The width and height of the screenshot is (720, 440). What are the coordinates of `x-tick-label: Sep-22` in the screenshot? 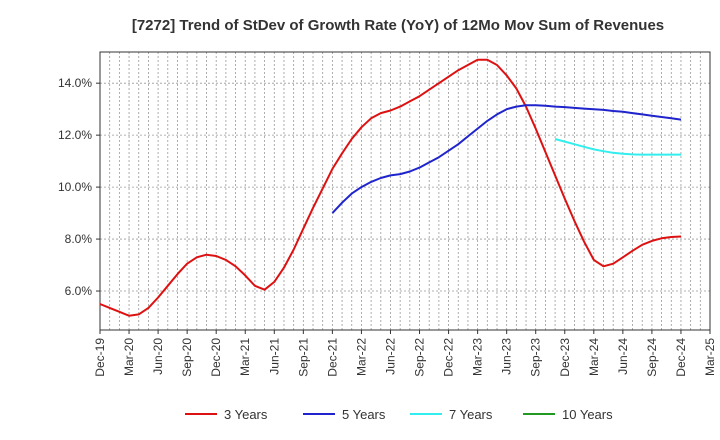 It's located at (420, 357).